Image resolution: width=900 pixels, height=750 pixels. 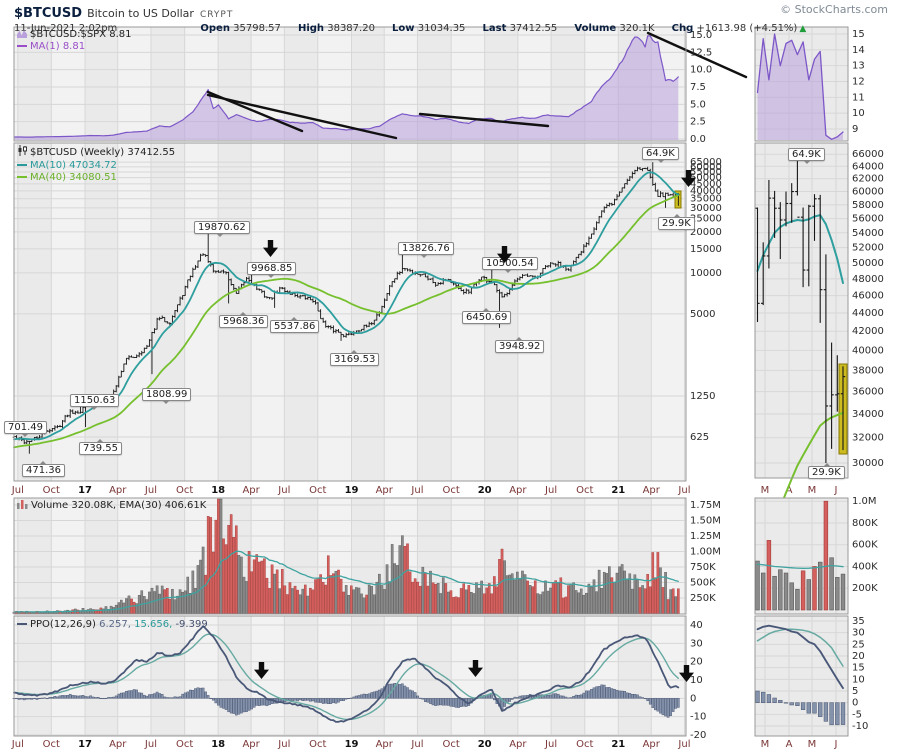 I want to click on axis-label: 50000, so click(x=868, y=263).